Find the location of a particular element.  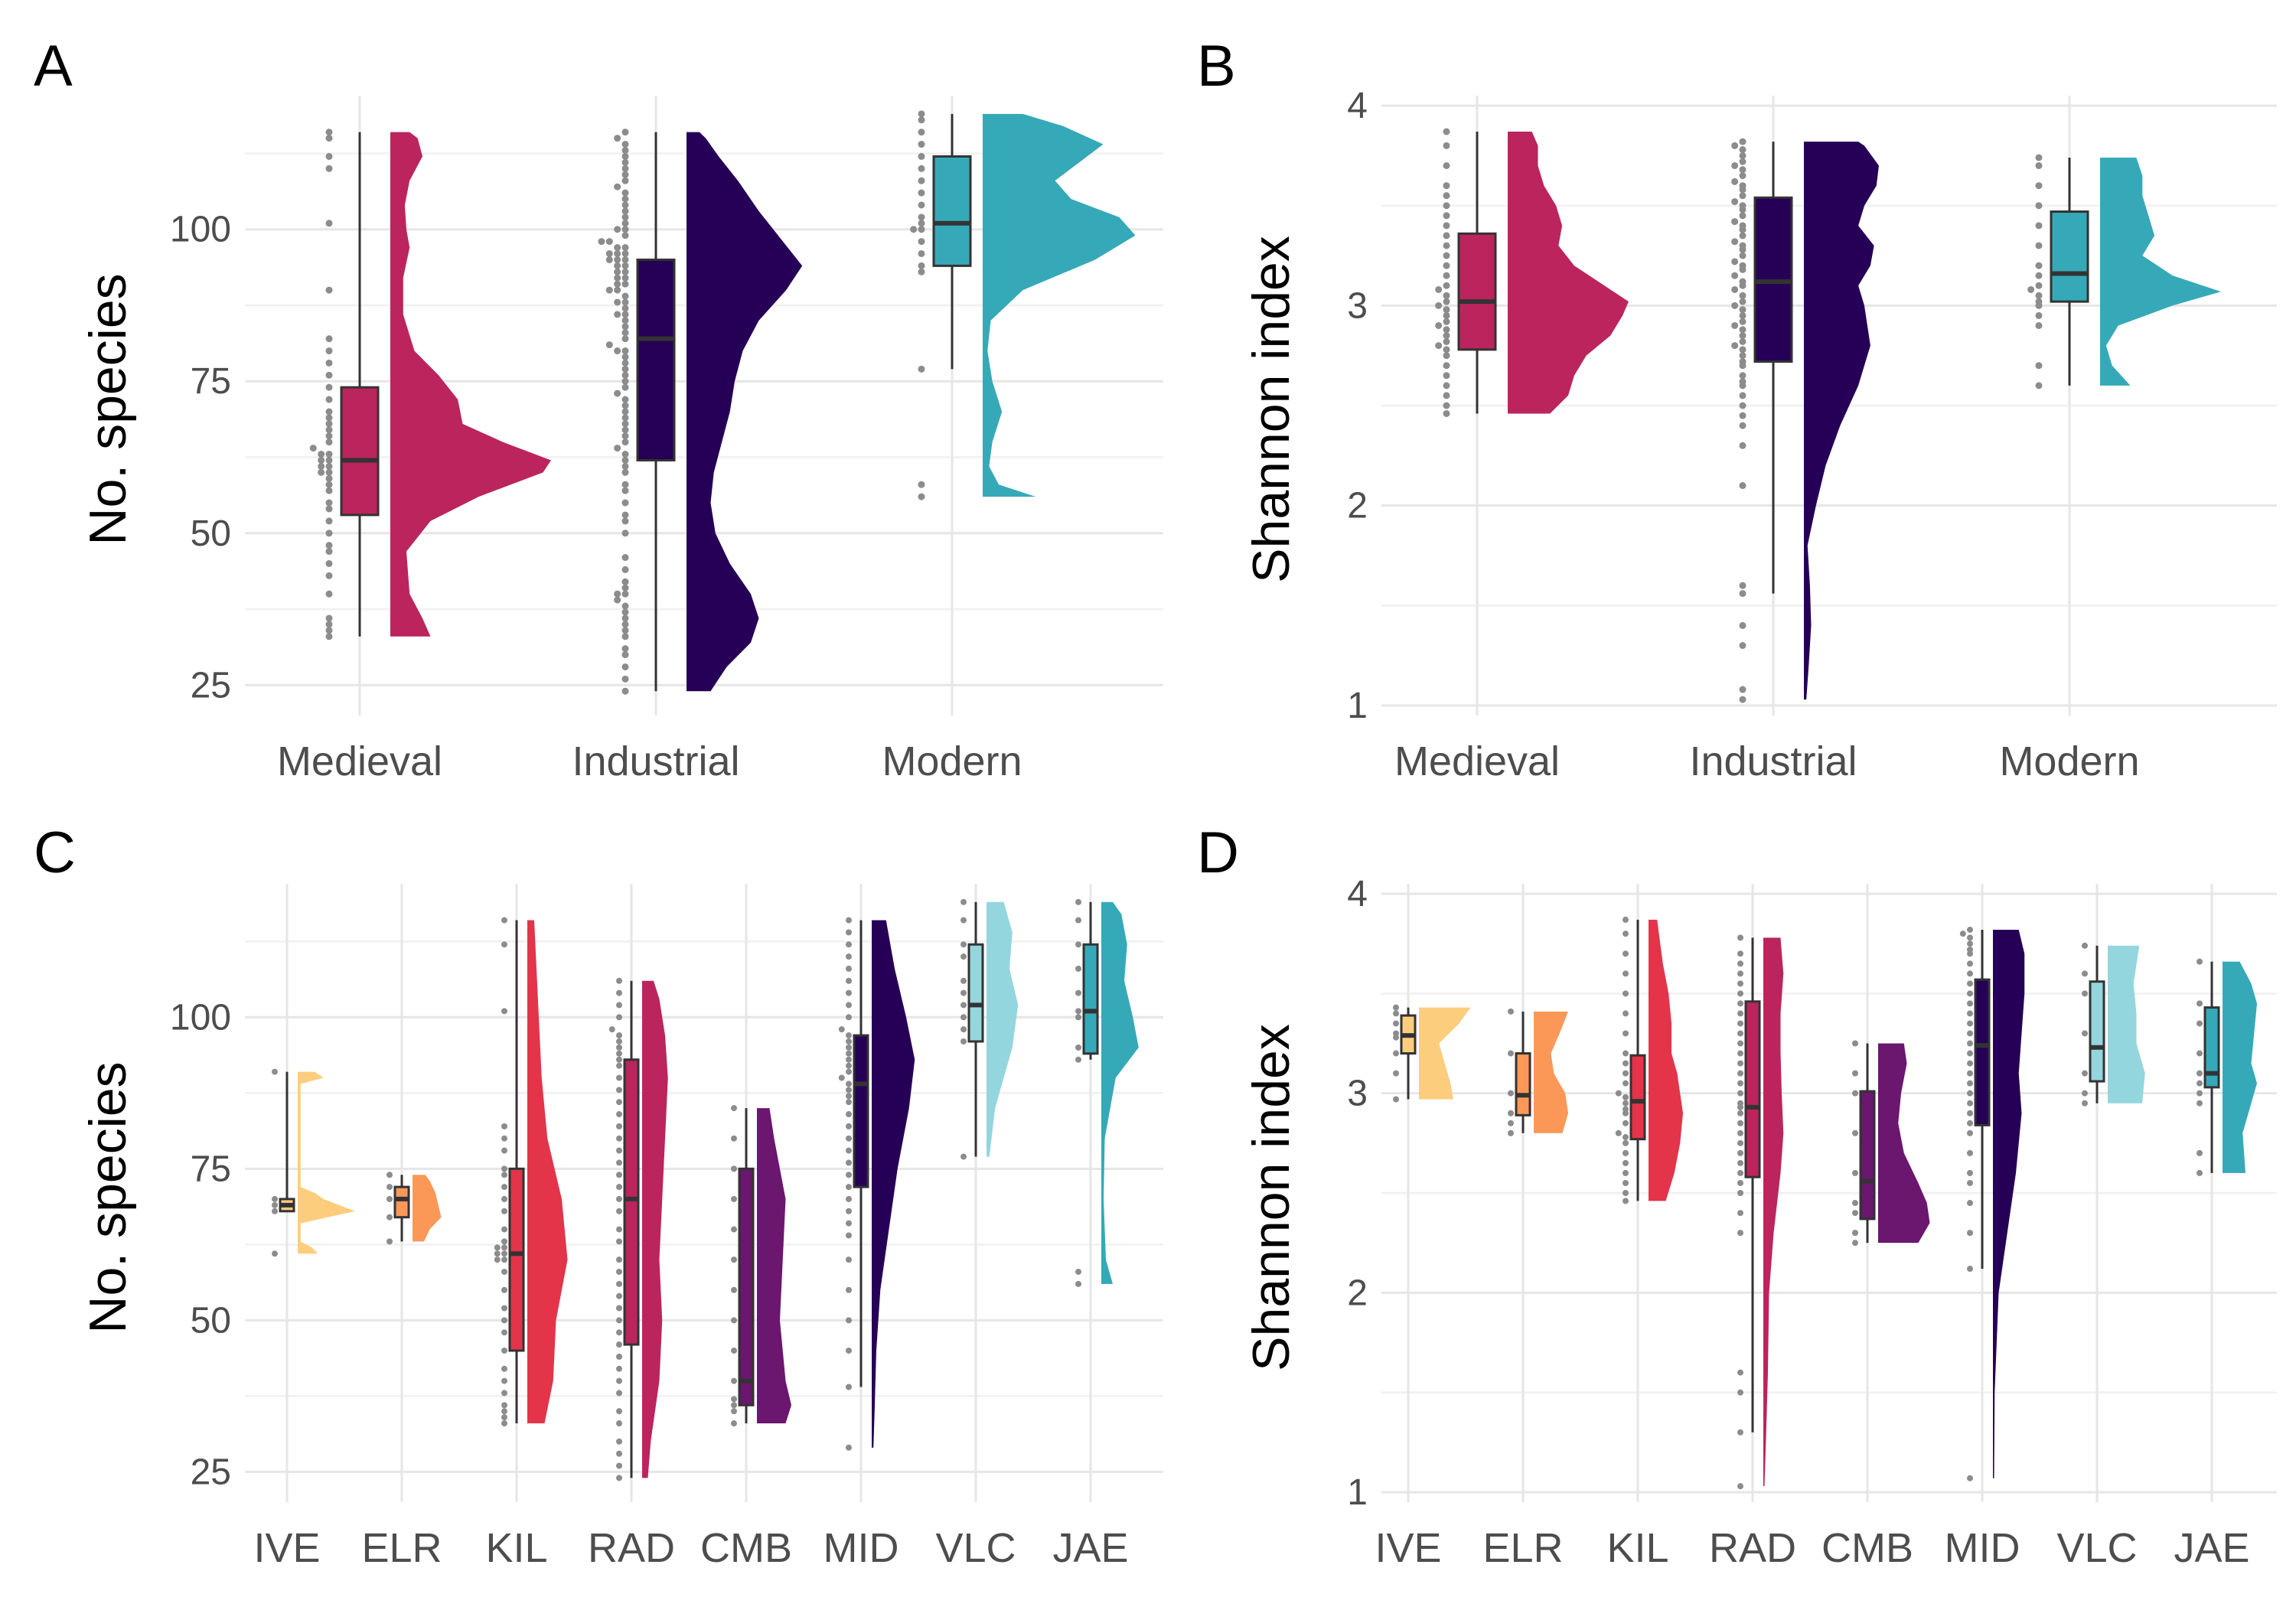

panel-c-y-tick-label: 75 is located at coordinates (211, 1169).